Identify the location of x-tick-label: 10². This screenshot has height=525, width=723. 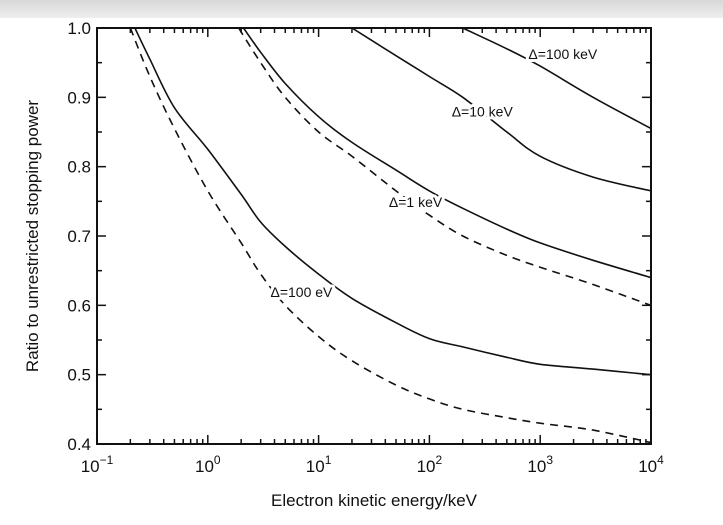
(430, 464).